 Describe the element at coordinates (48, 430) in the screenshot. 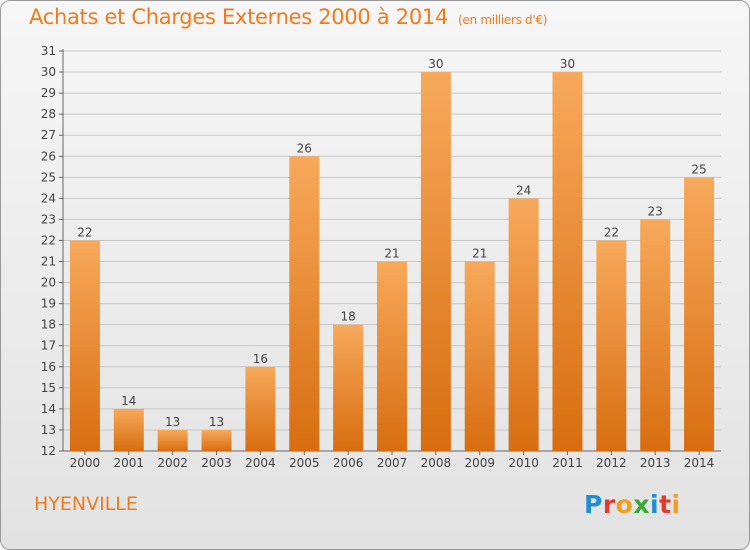

I see `y-tick-label: 13` at that location.